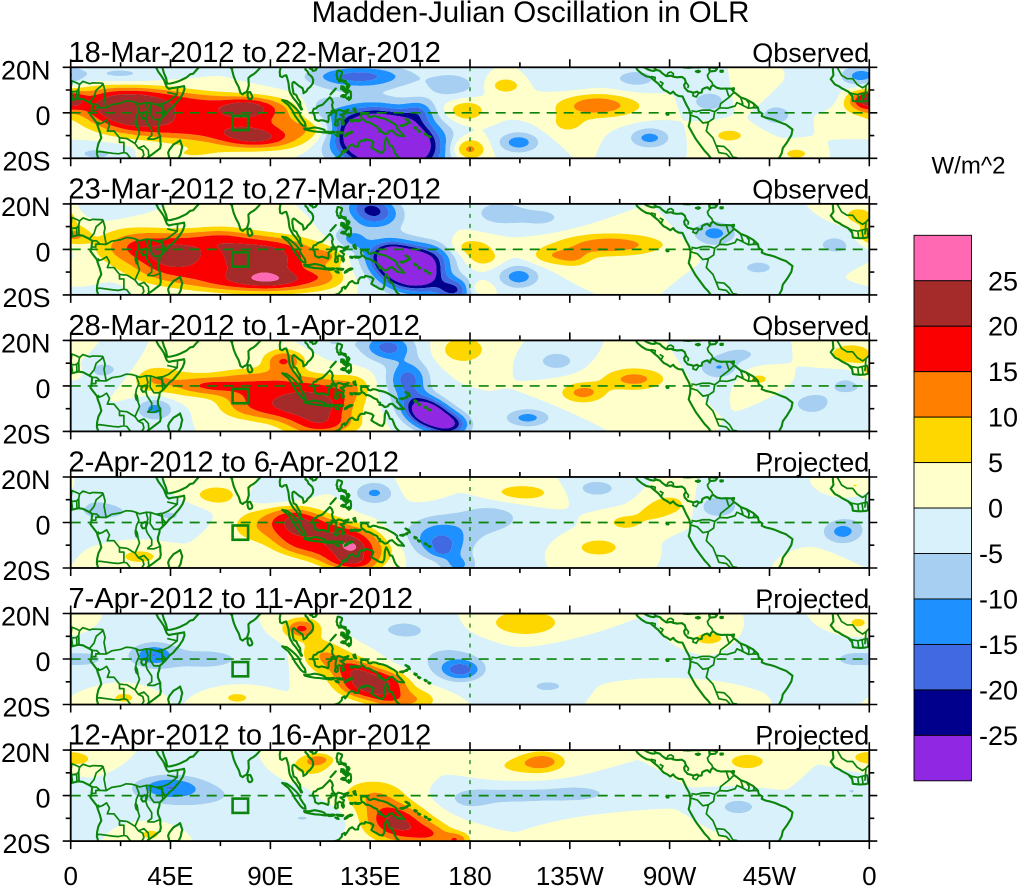  I want to click on svg-text: 7-Apr-2012 to 11-Apr-2012, so click(241, 599).